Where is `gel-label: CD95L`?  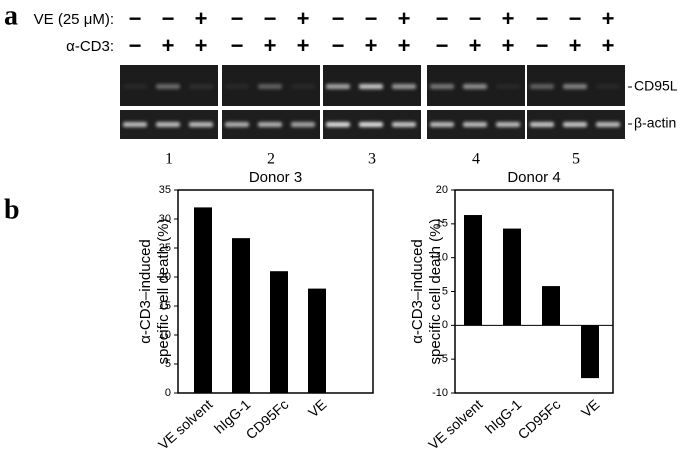 gel-label: CD95L is located at coordinates (656, 86).